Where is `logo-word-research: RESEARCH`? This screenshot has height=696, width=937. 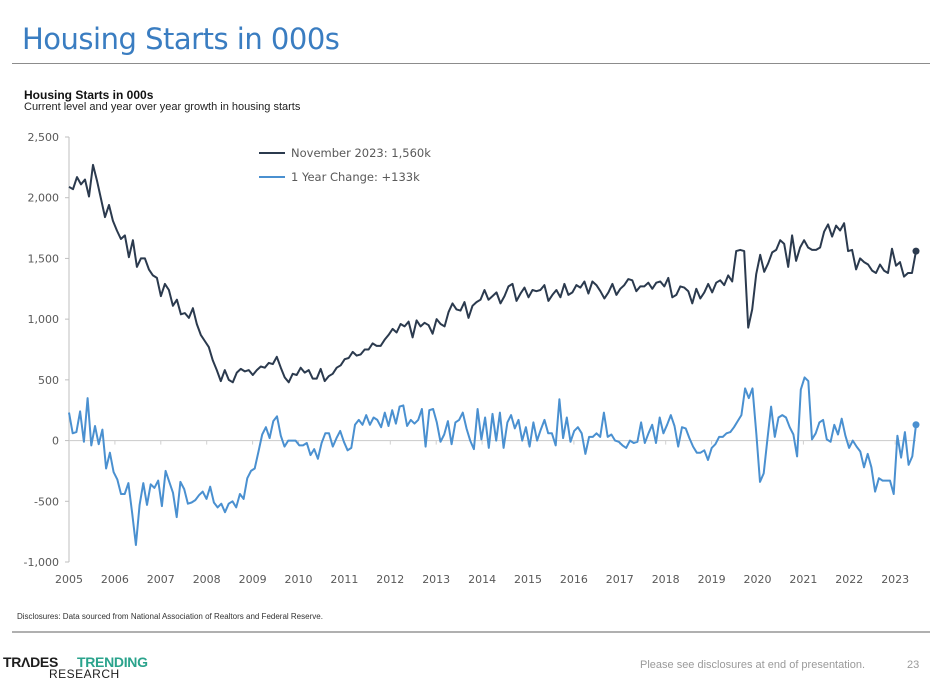 logo-word-research: RESEARCH is located at coordinates (84, 674).